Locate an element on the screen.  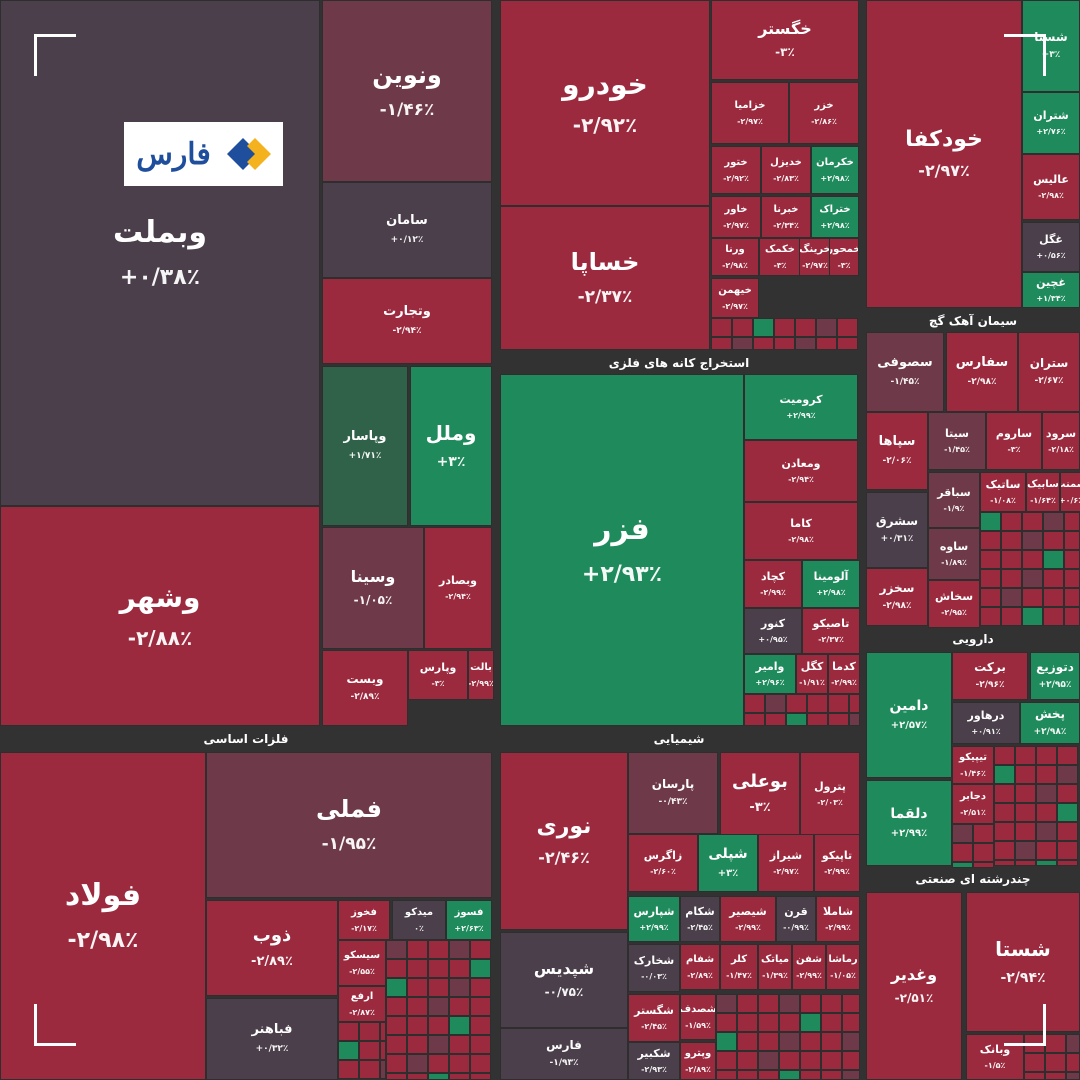
tile-84: شپلی +۳٪ is located at coordinates (728, 863).